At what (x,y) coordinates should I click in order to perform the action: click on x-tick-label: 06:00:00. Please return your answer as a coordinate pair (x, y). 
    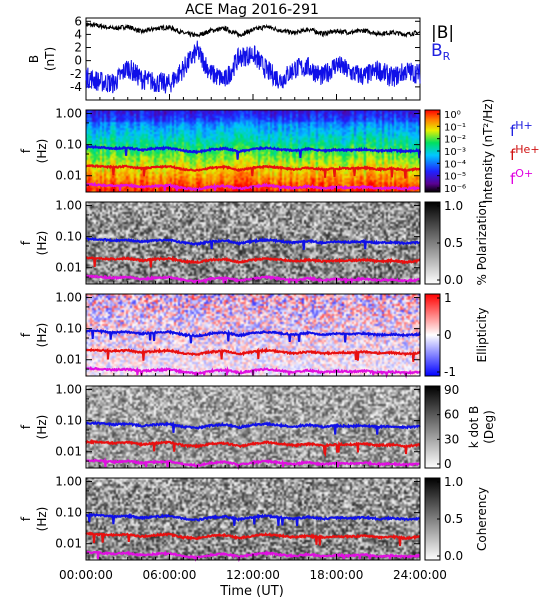
    Looking at the image, I should click on (170, 575).